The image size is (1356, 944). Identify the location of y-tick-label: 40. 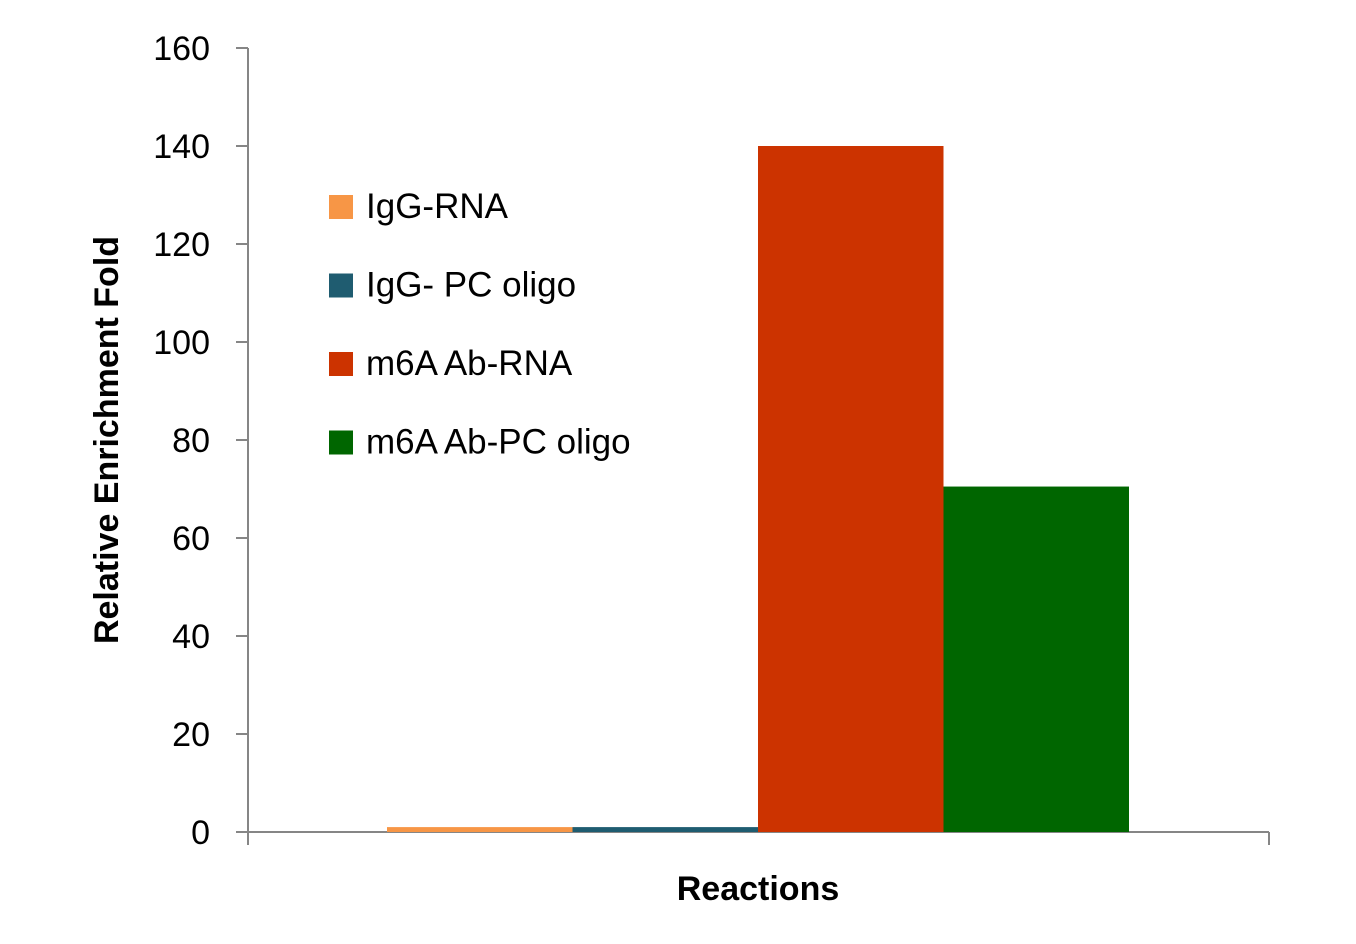
(191, 637).